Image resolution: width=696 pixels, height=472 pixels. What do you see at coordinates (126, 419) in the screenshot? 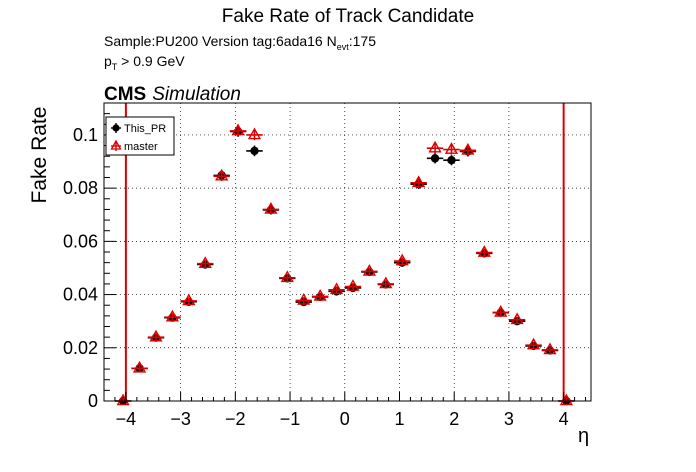
I see `x-tick-label: −4` at bounding box center [126, 419].